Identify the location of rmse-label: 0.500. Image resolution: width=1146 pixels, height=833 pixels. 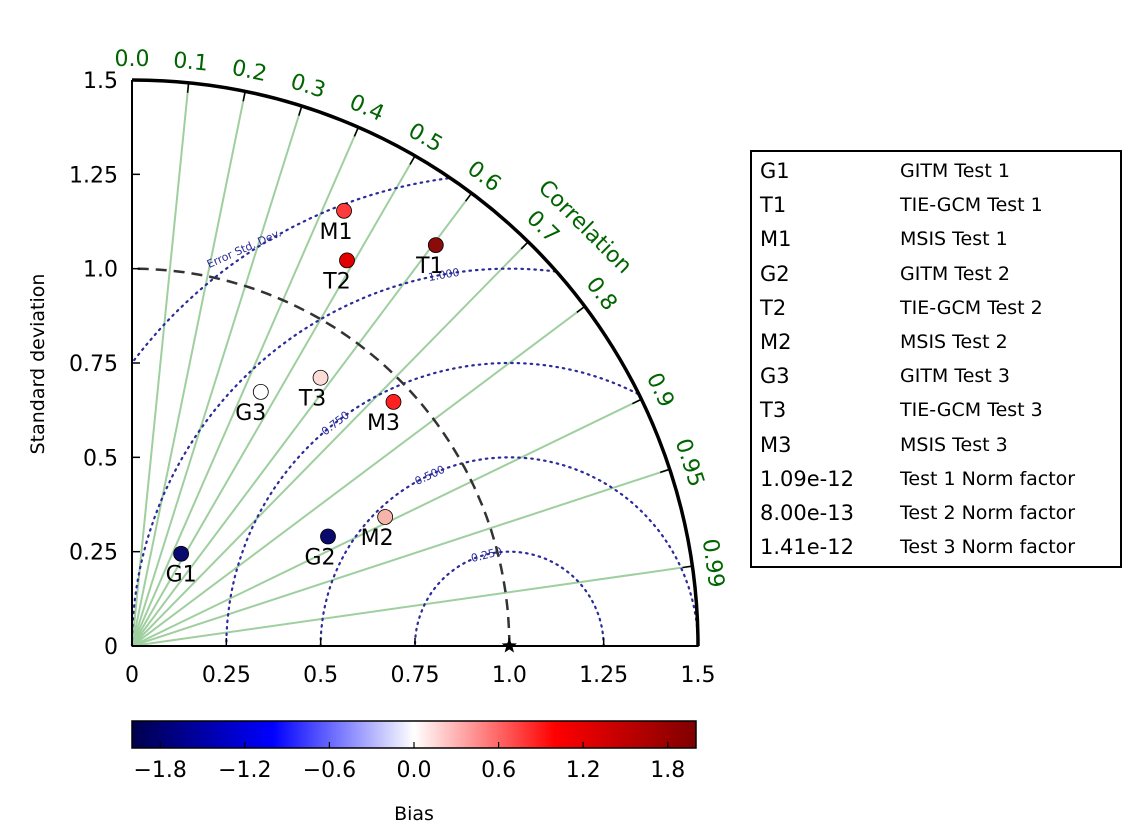
(430, 475).